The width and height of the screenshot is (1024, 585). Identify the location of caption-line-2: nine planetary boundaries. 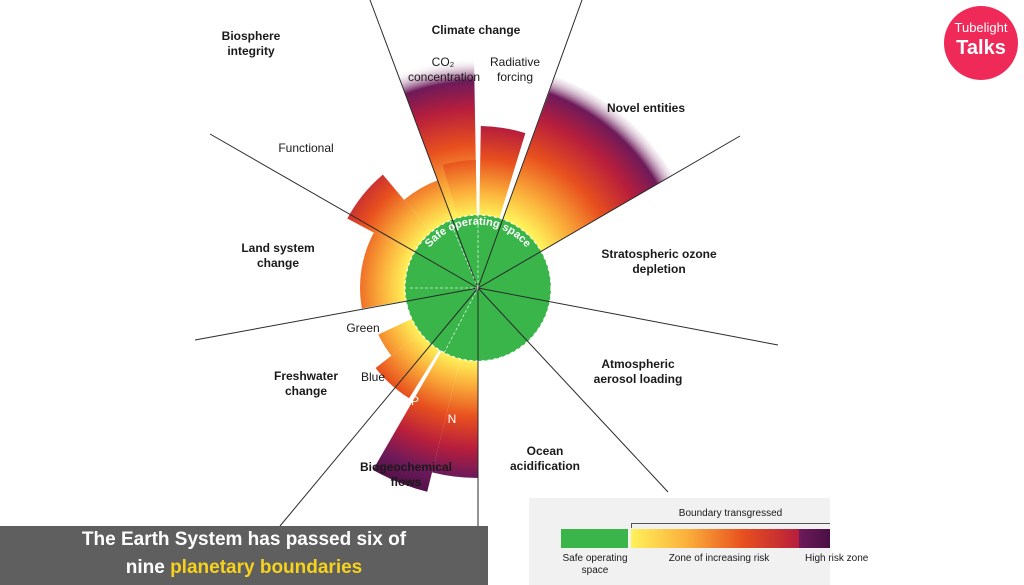
(244, 568).